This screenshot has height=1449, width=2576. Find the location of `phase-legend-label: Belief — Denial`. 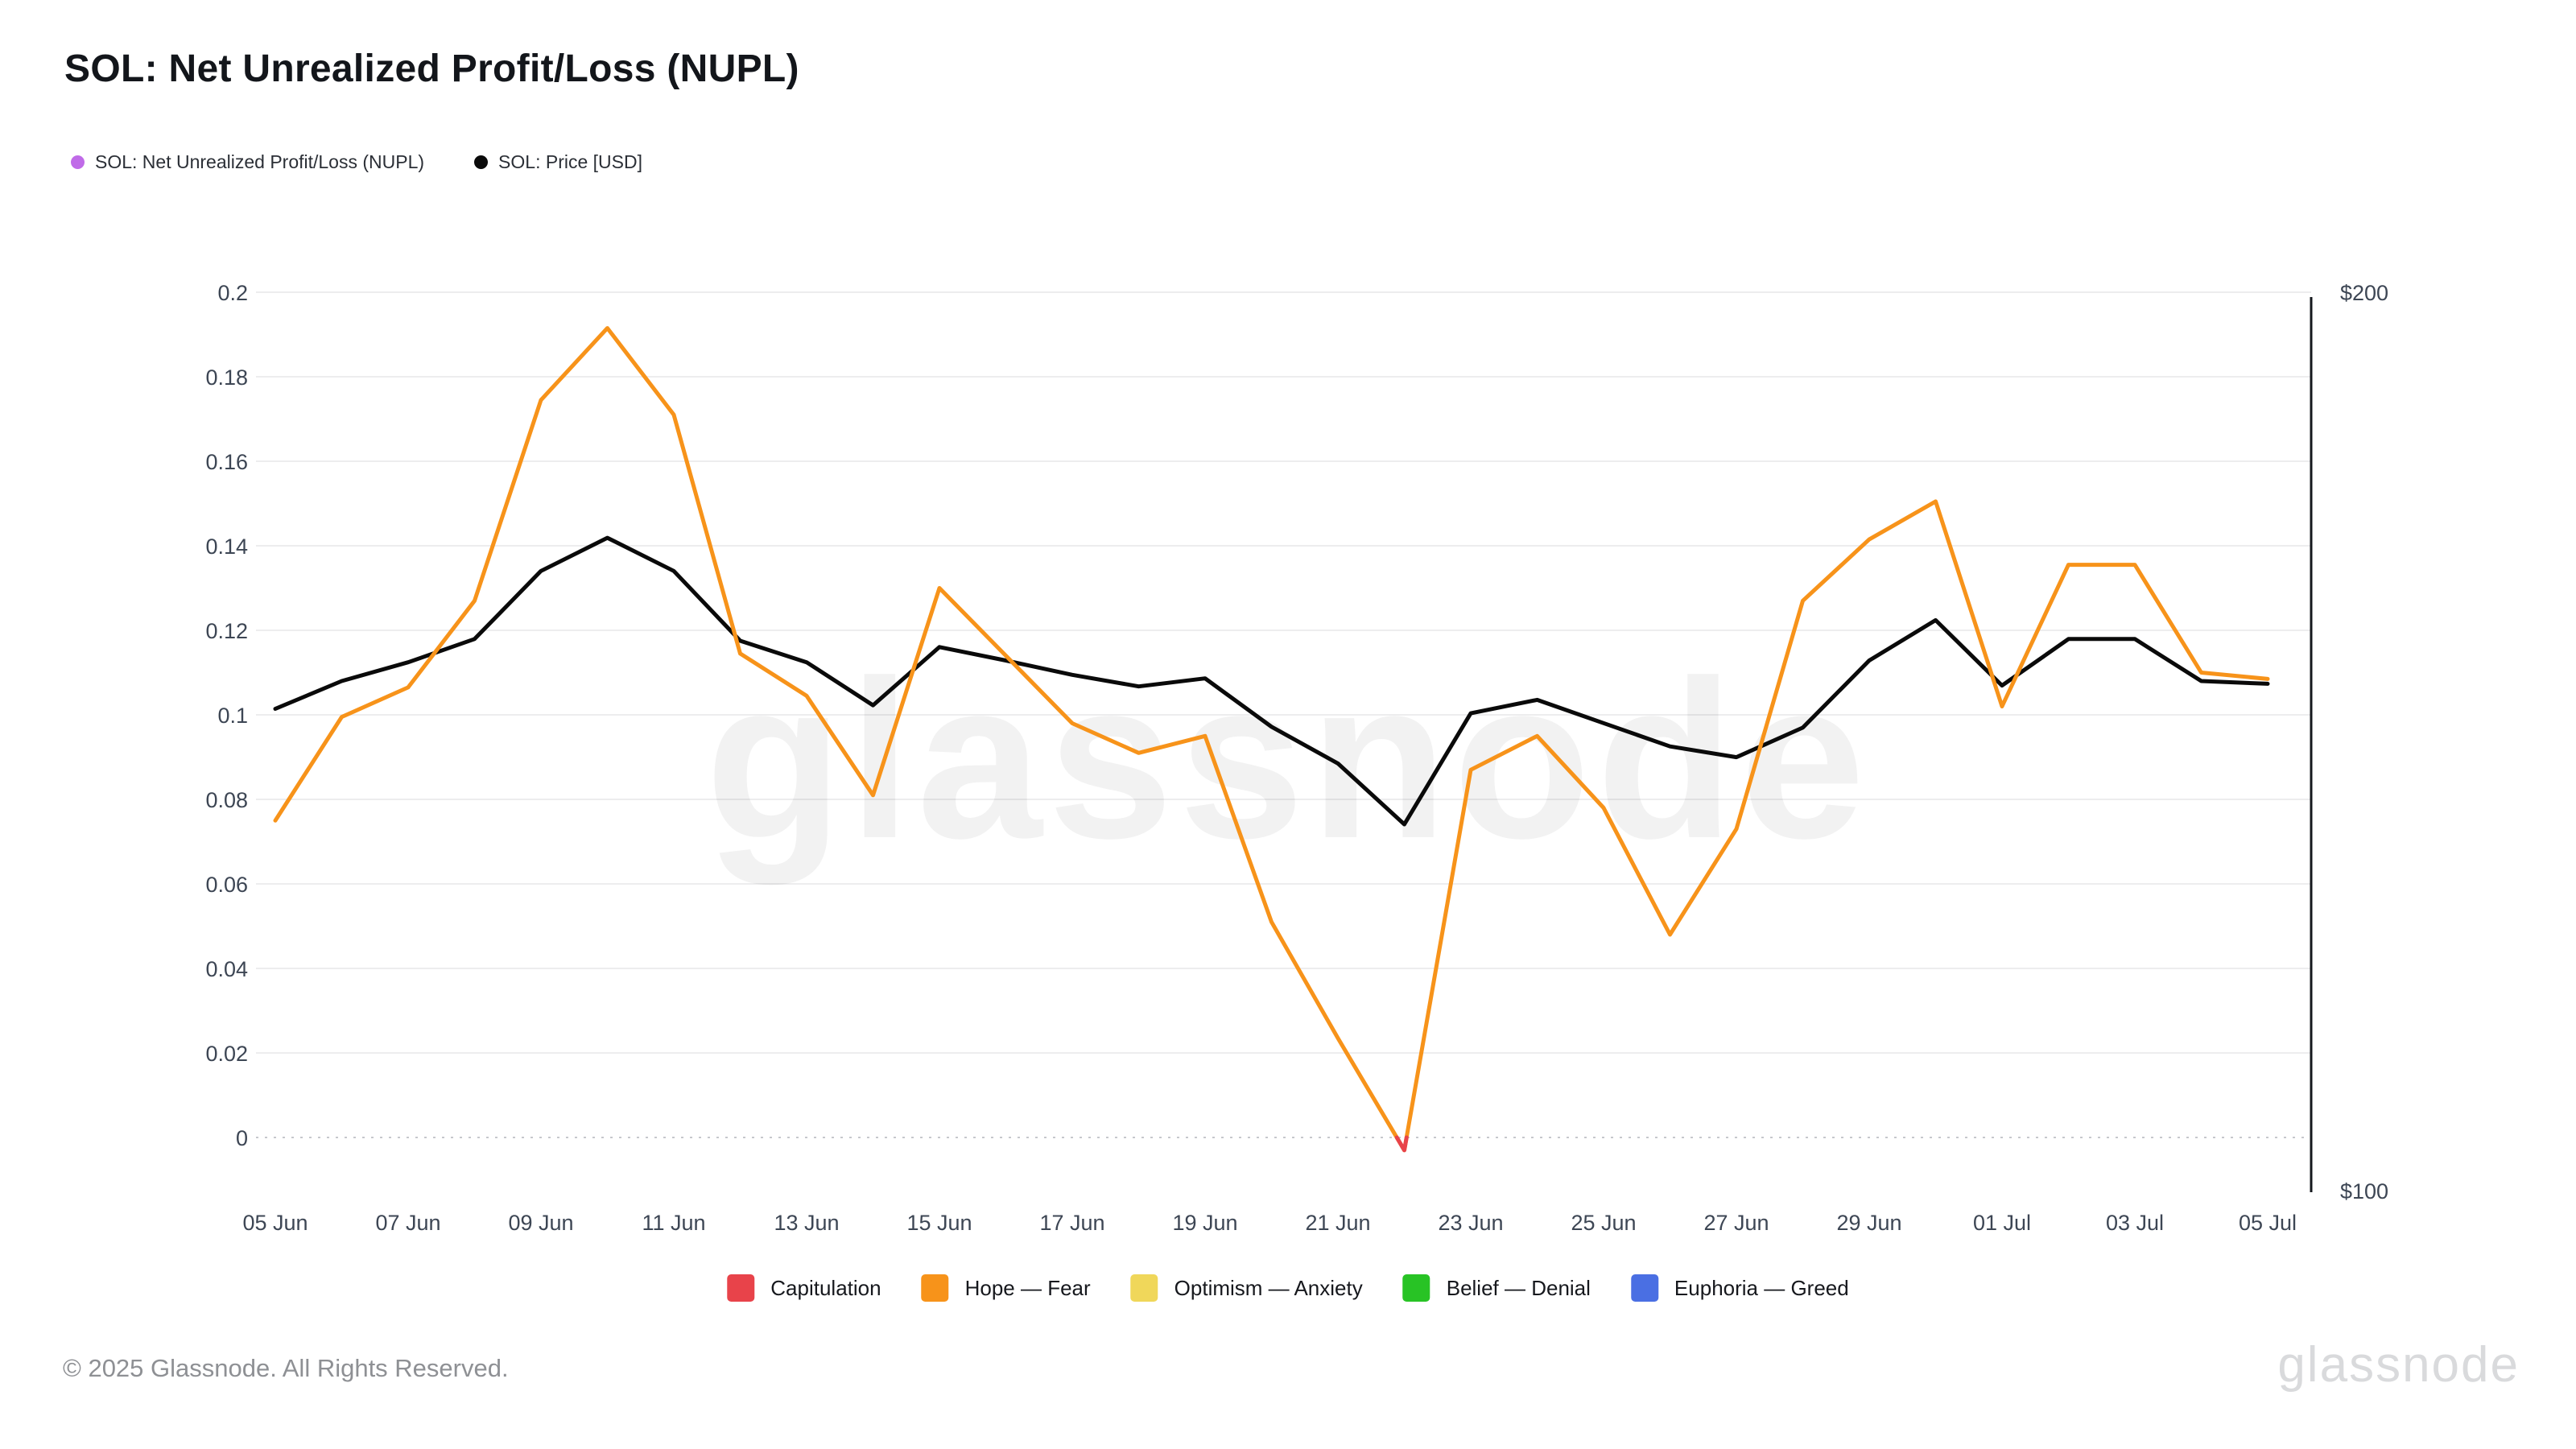

phase-legend-label: Belief — Denial is located at coordinates (1518, 1287).